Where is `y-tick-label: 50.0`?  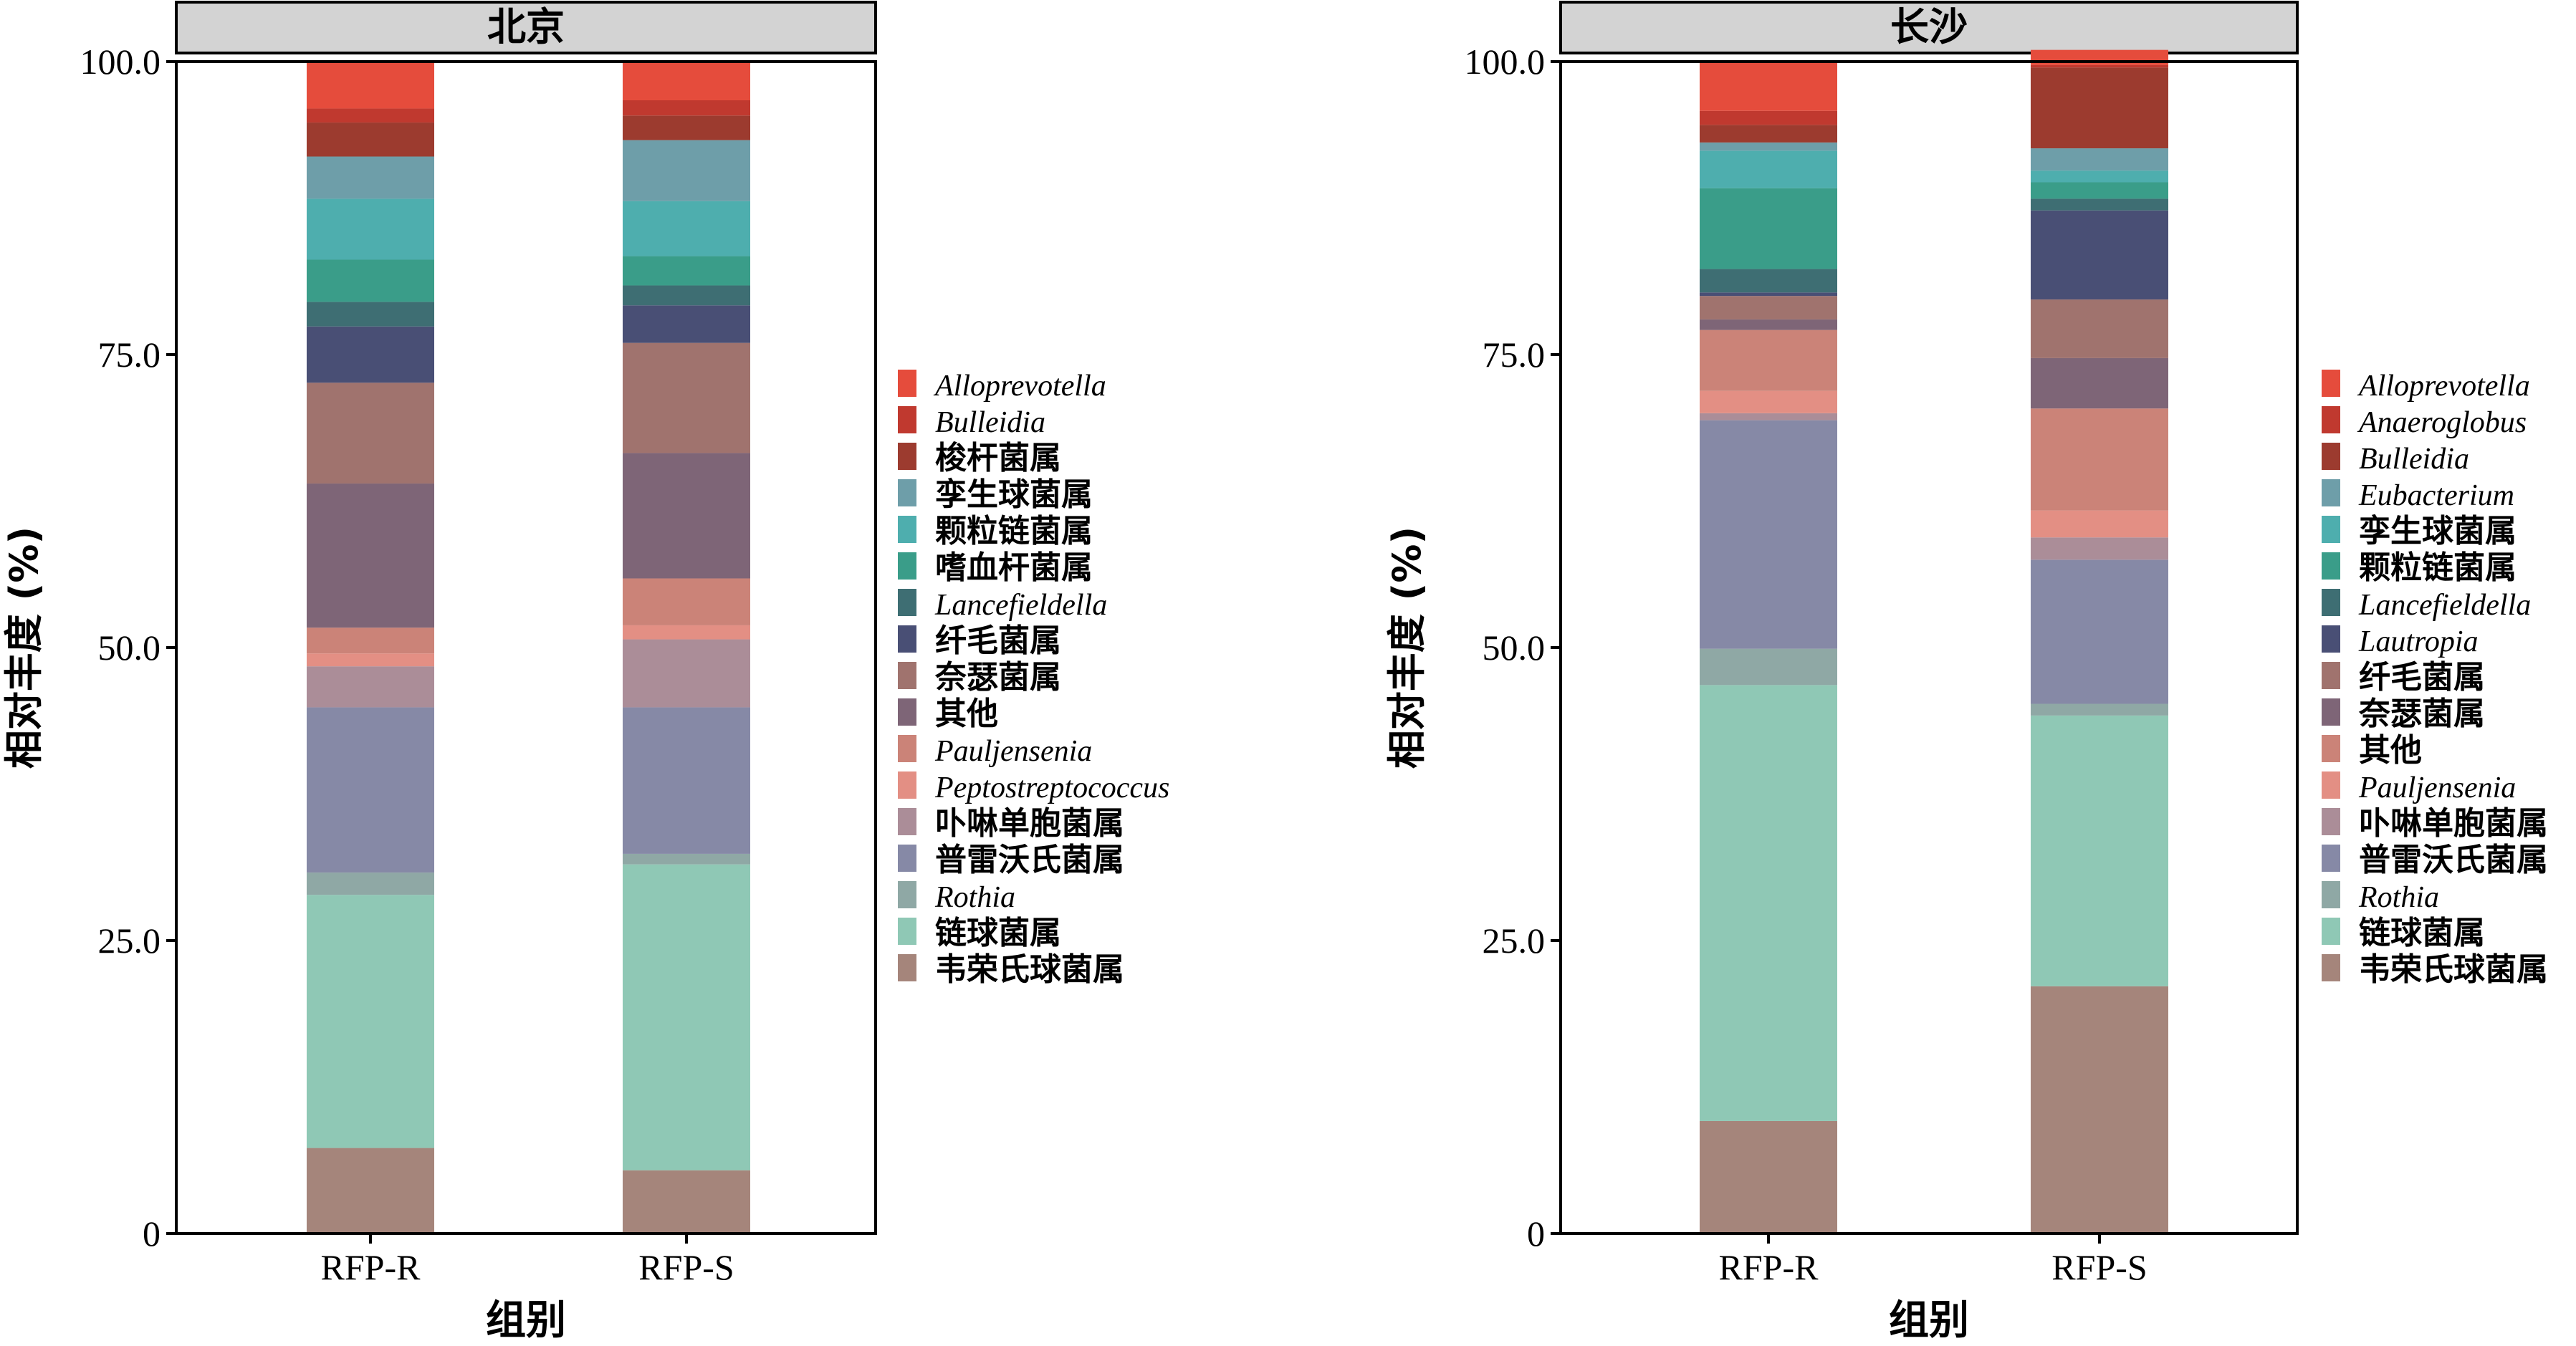 y-tick-label: 50.0 is located at coordinates (129, 648).